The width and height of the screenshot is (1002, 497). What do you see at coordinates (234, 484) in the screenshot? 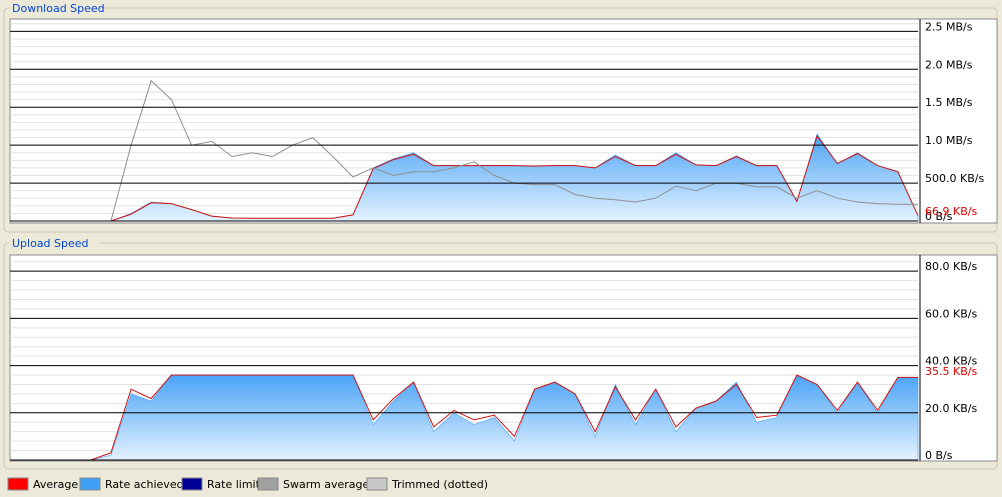
I see `legend-label: Rate limit` at bounding box center [234, 484].